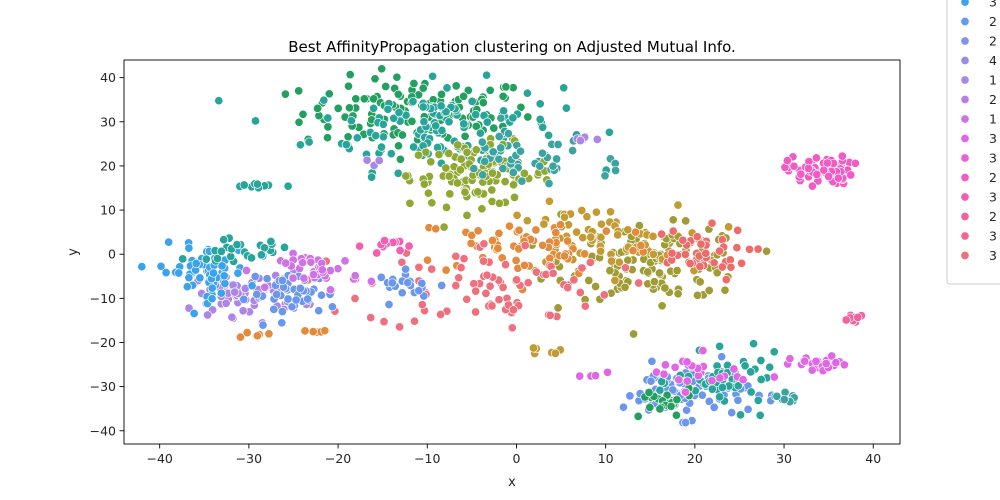 Image resolution: width=1000 pixels, height=500 pixels. Describe the element at coordinates (993, 138) in the screenshot. I see `legend-label: 3` at that location.